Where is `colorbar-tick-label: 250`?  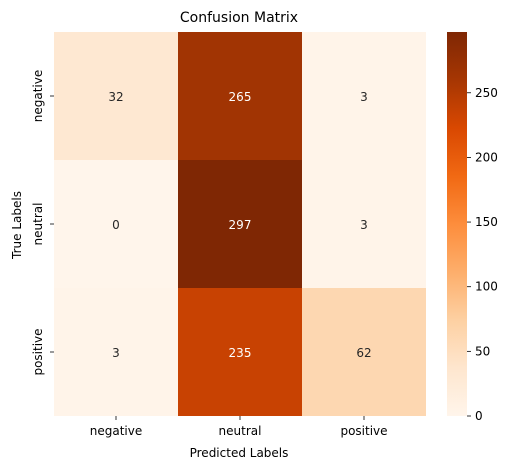 colorbar-tick-label: 250 is located at coordinates (486, 93).